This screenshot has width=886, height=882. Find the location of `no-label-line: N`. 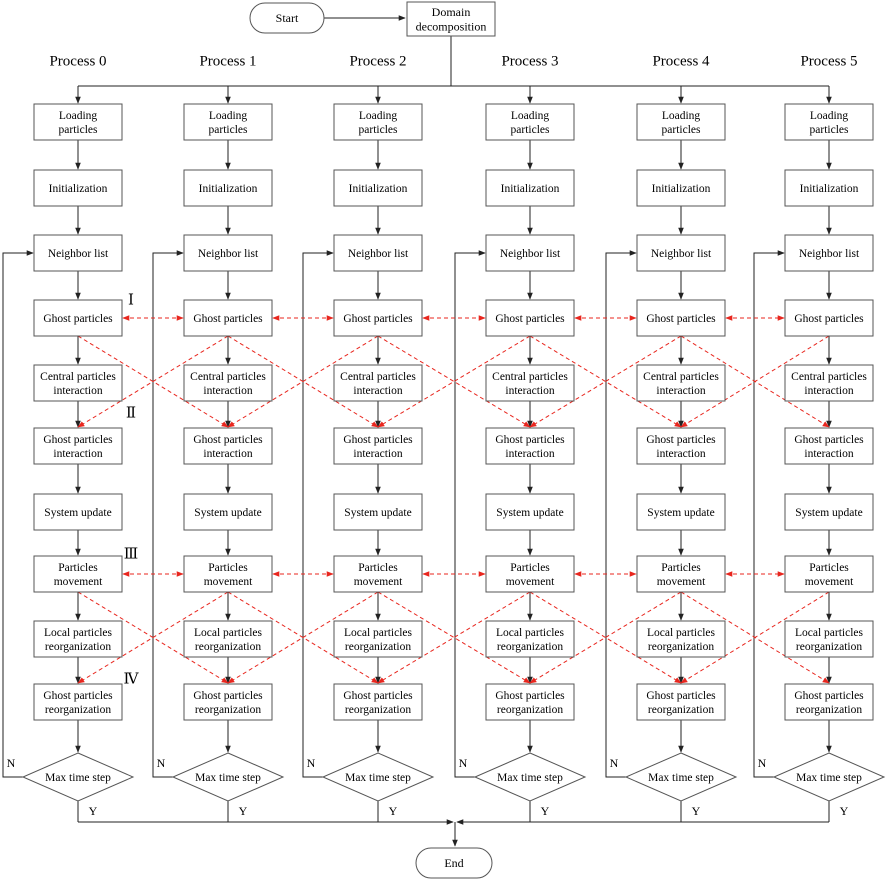

no-label-line: N is located at coordinates (161, 763).